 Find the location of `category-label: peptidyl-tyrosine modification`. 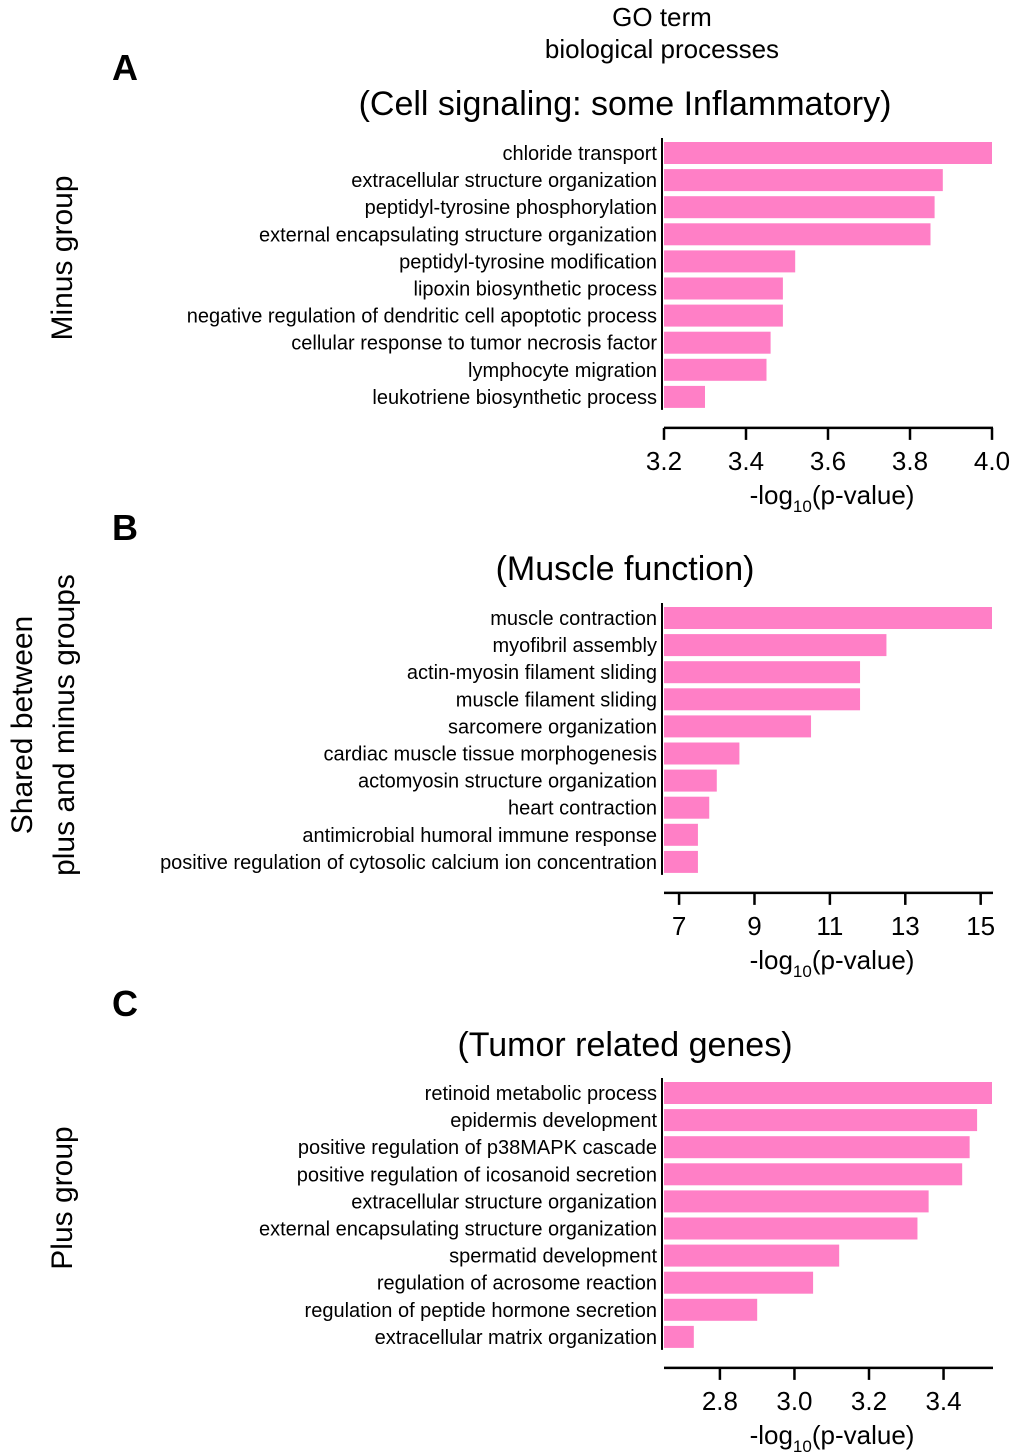

category-label: peptidyl-tyrosine modification is located at coordinates (528, 262).